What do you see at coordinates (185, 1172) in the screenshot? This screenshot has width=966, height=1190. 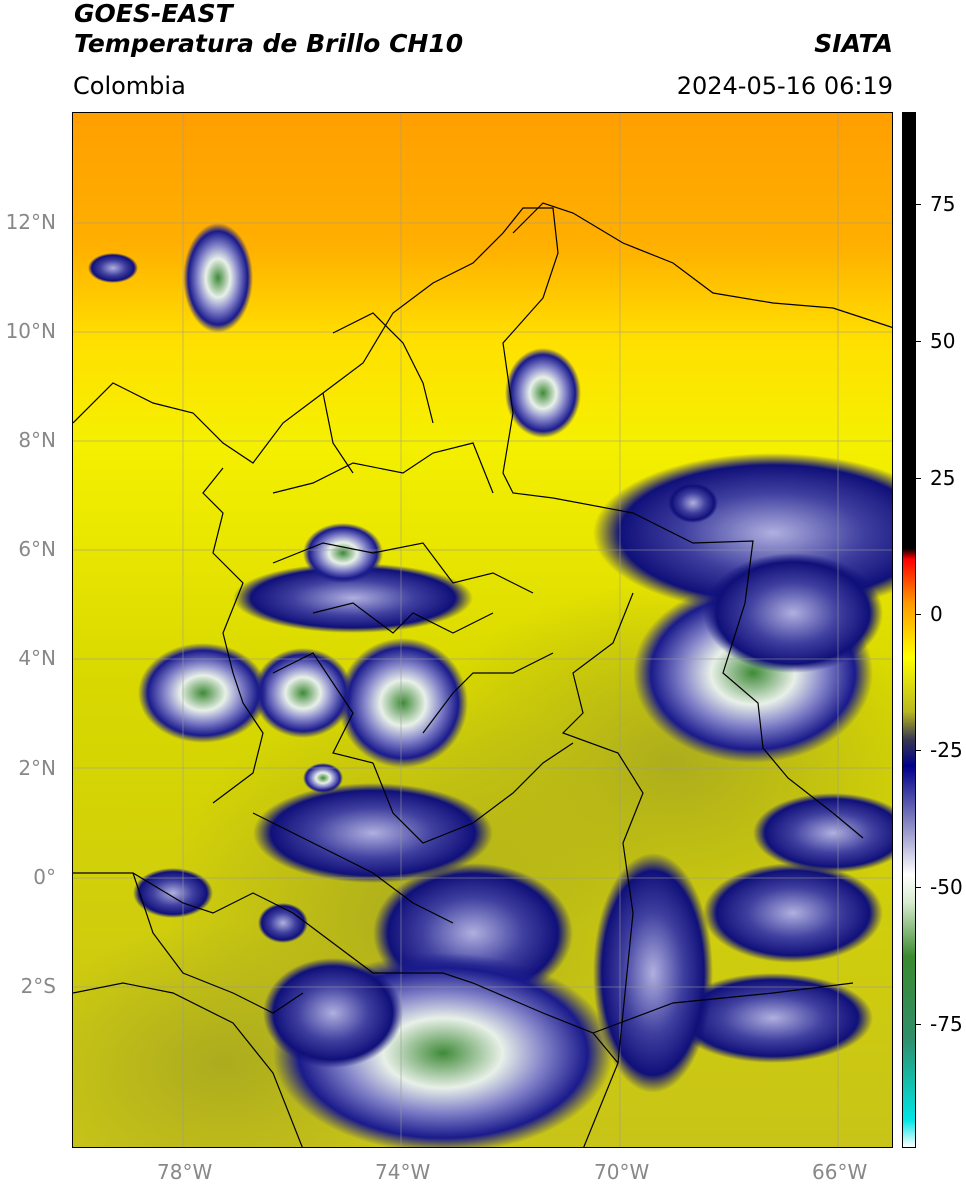 I see `lon-label-78w: 78°W` at bounding box center [185, 1172].